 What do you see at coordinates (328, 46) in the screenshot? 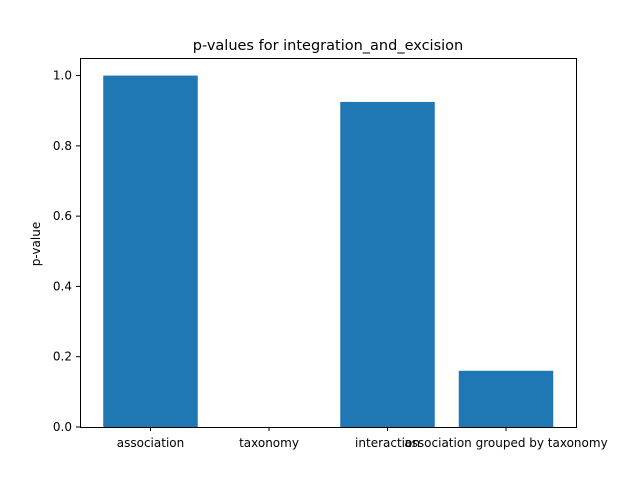
I see `chart-title: p-values for integration_and_excision` at bounding box center [328, 46].